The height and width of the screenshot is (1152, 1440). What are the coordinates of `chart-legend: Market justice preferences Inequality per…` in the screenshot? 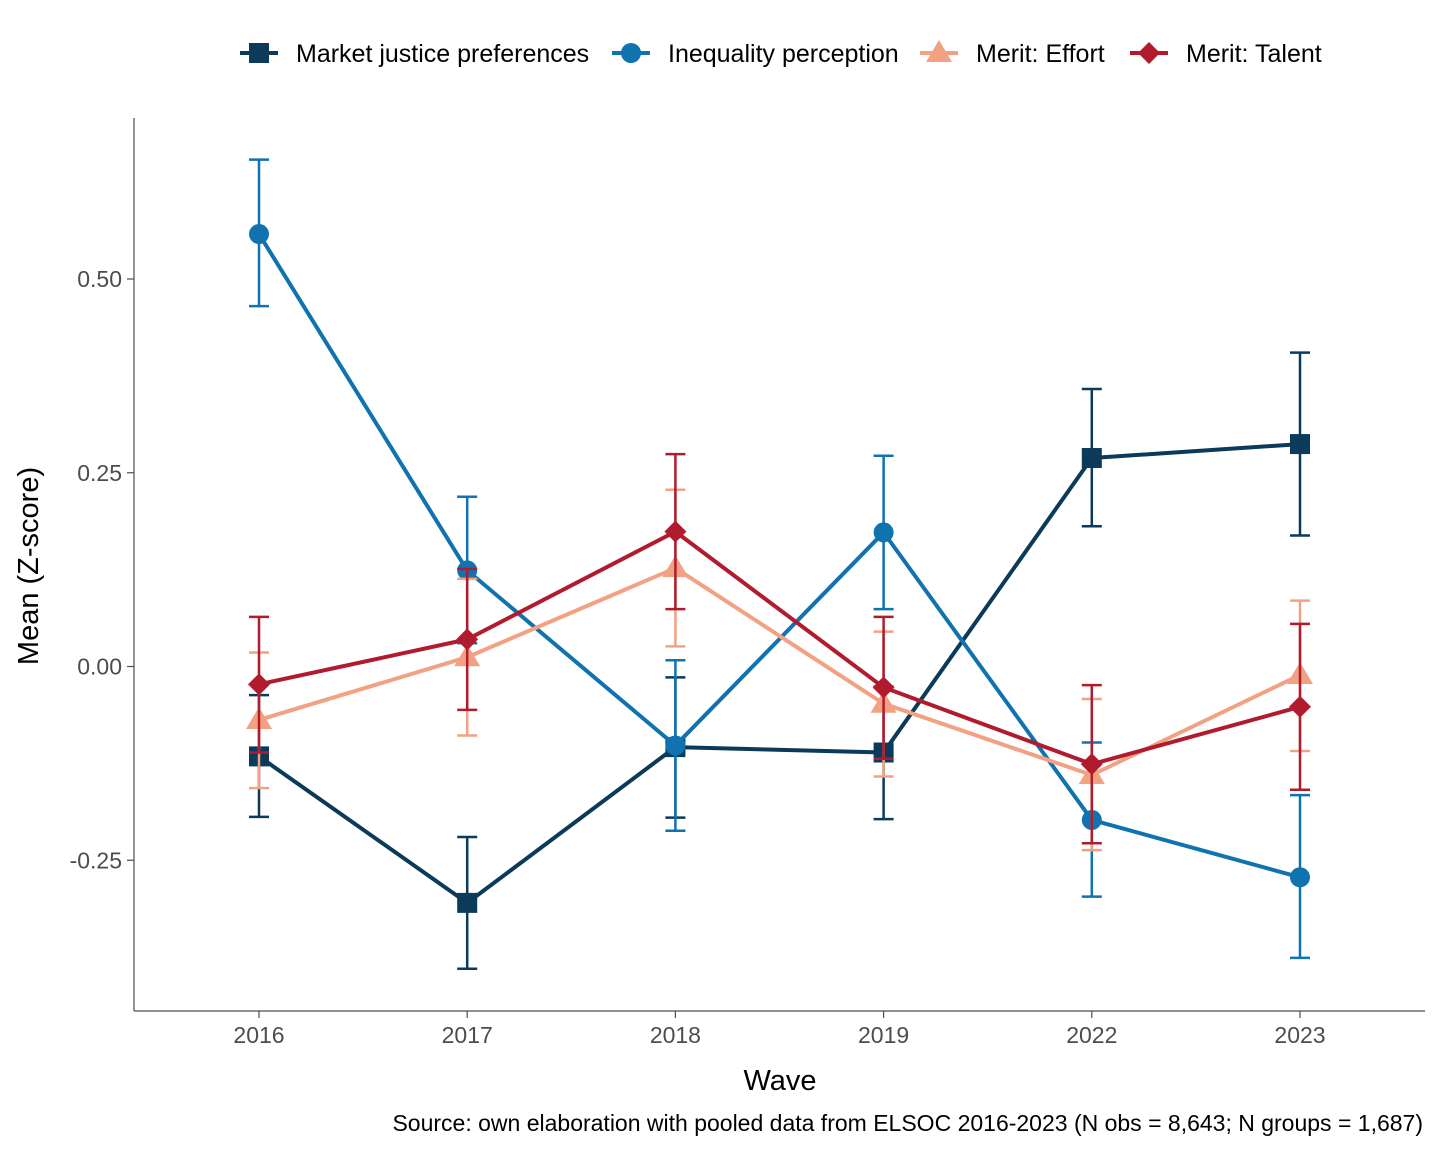 It's located at (781, 54).